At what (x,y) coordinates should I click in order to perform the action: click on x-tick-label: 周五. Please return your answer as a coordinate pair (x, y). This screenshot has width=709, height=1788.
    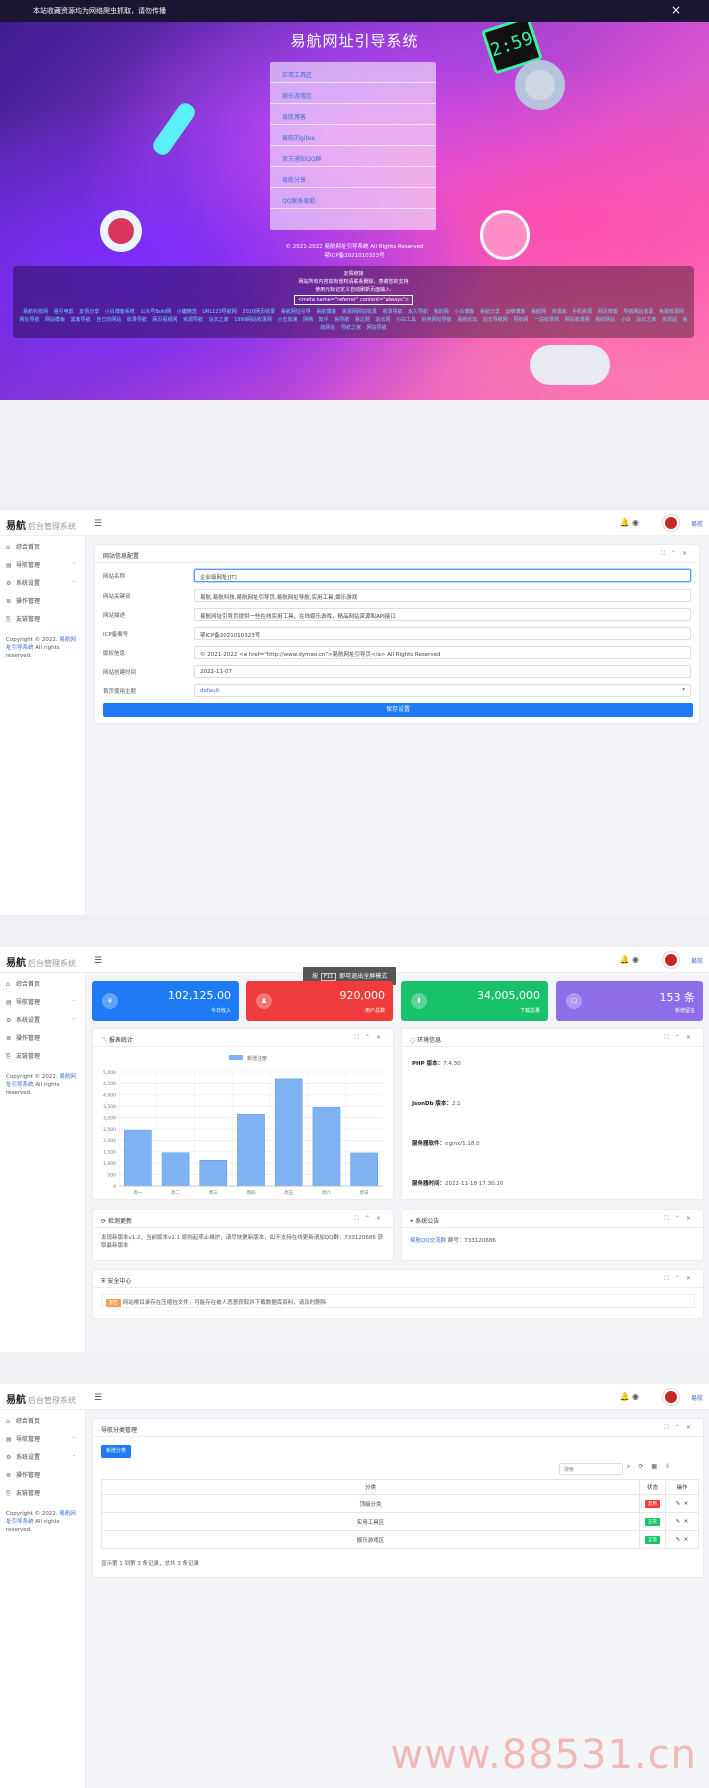
    Looking at the image, I should click on (288, 1193).